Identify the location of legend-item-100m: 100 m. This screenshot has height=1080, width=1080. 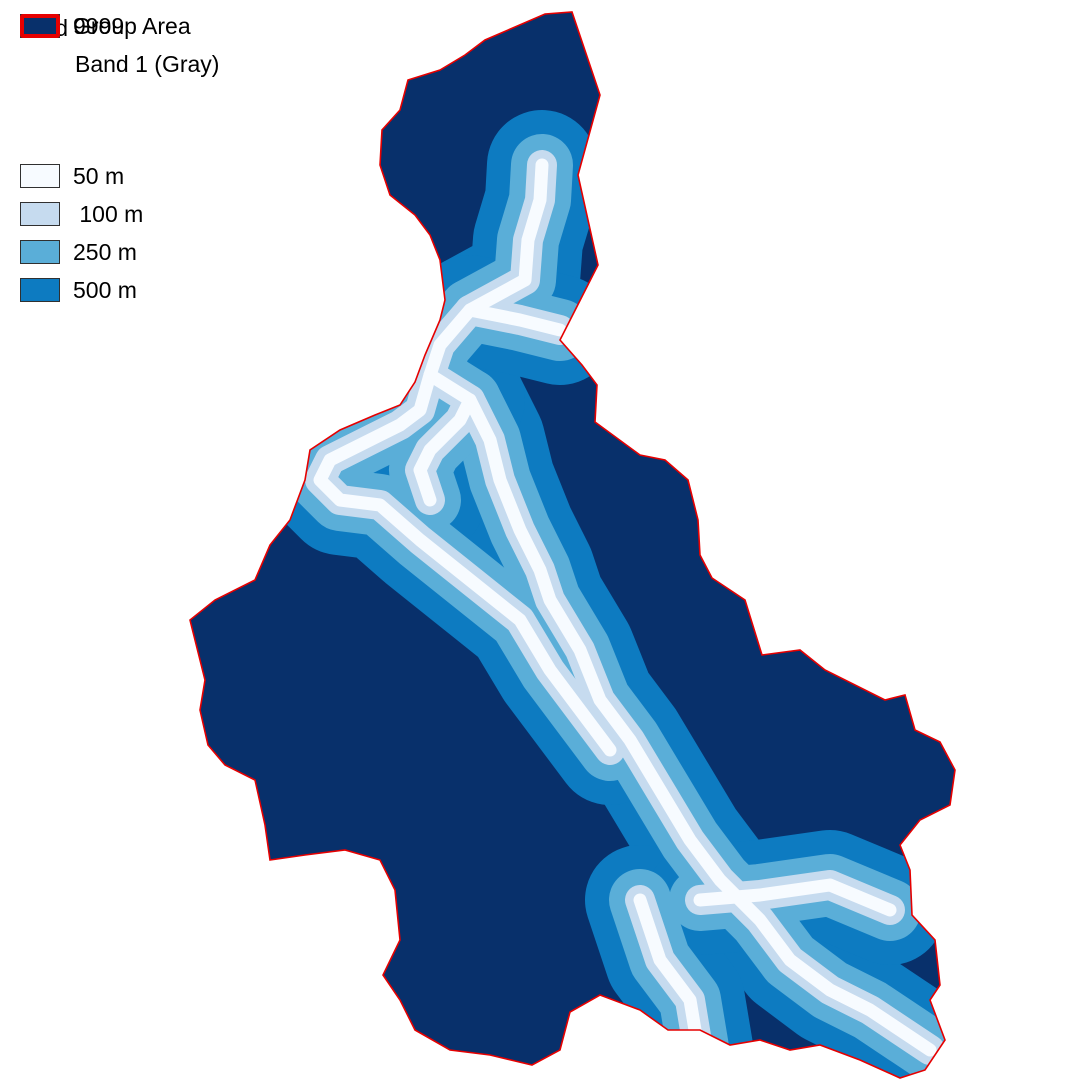
(81, 214).